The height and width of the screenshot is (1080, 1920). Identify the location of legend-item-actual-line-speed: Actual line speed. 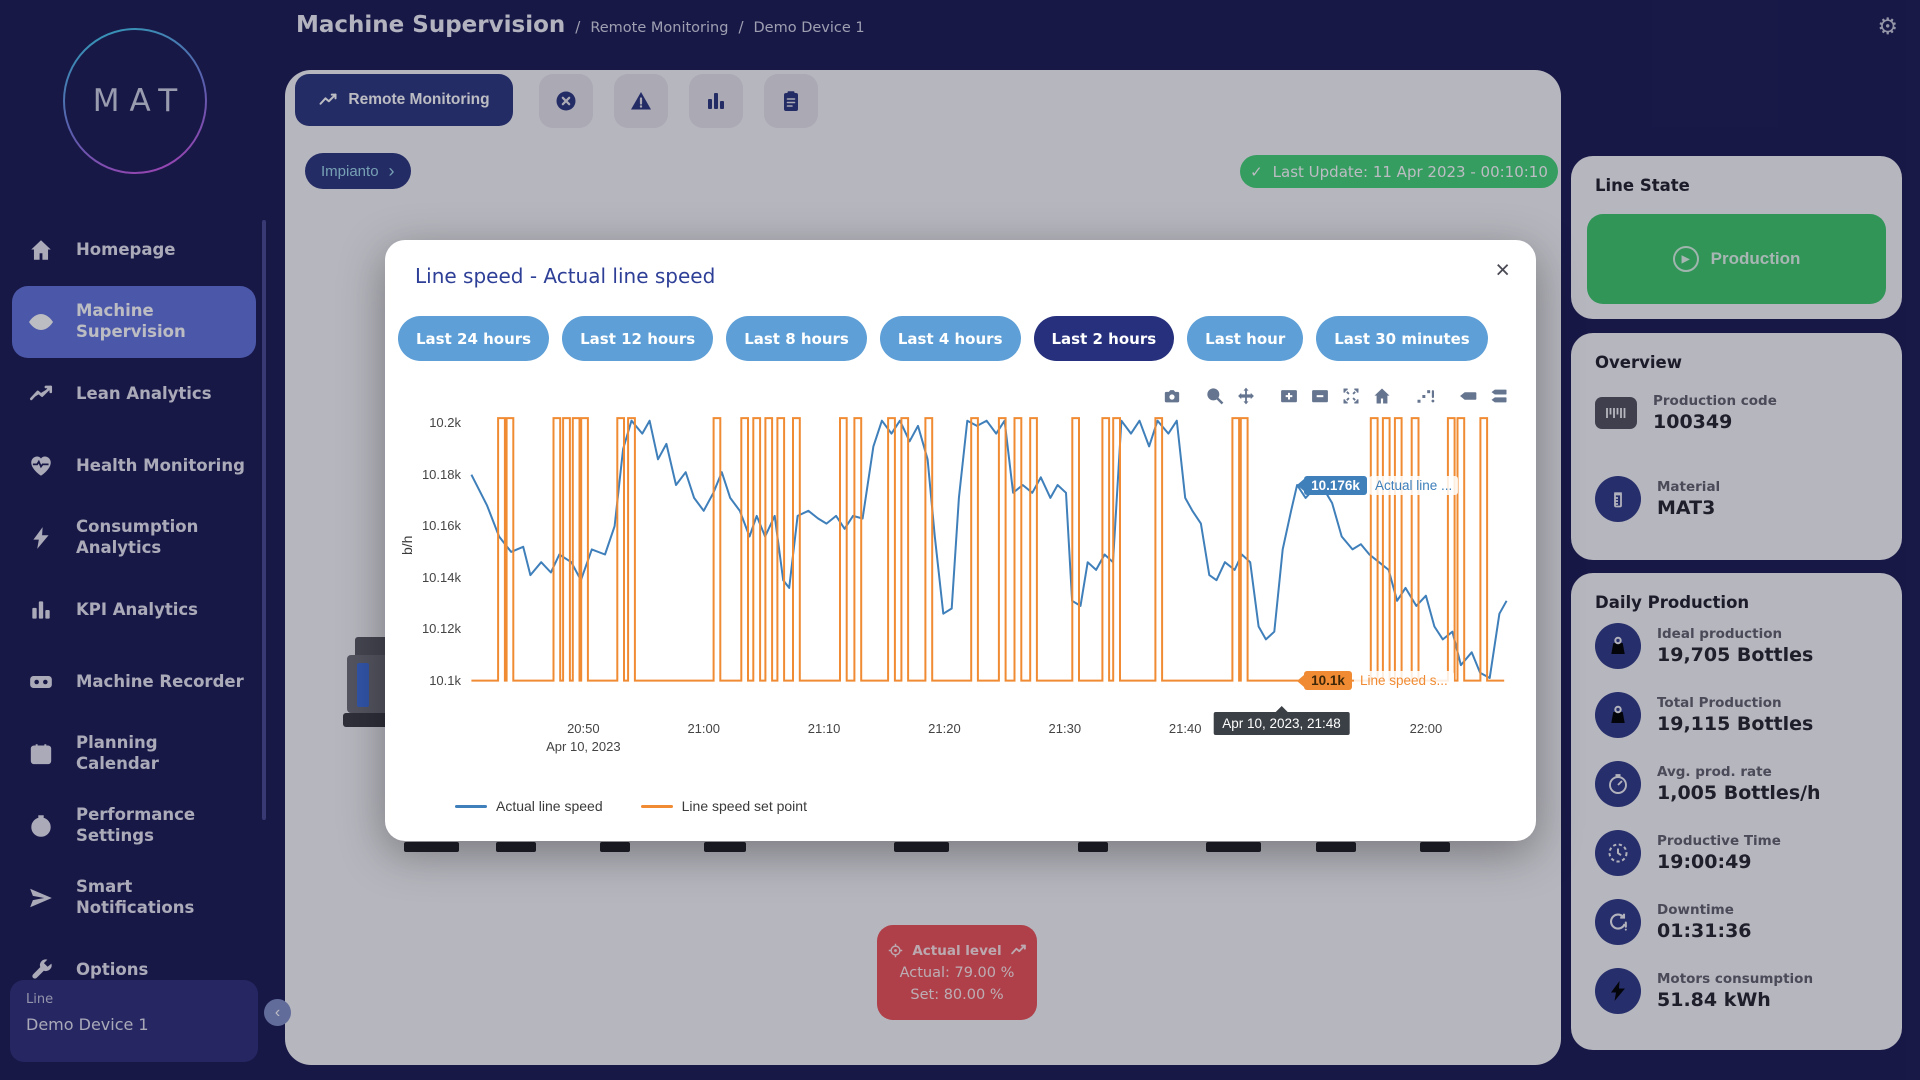
(529, 806).